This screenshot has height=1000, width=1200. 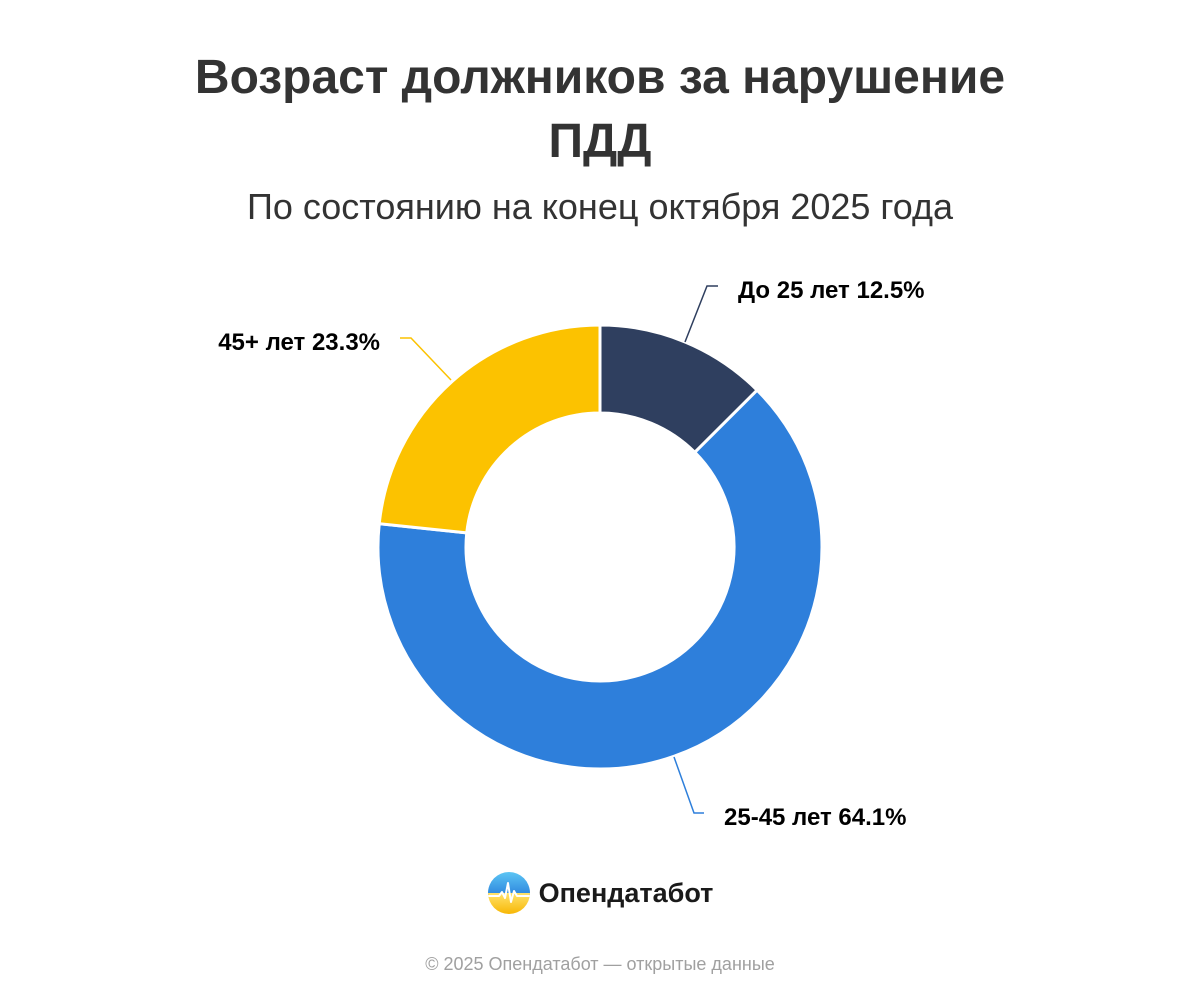 I want to click on slice-label-under-25: До 25 лет 12.5%, so click(x=831, y=290).